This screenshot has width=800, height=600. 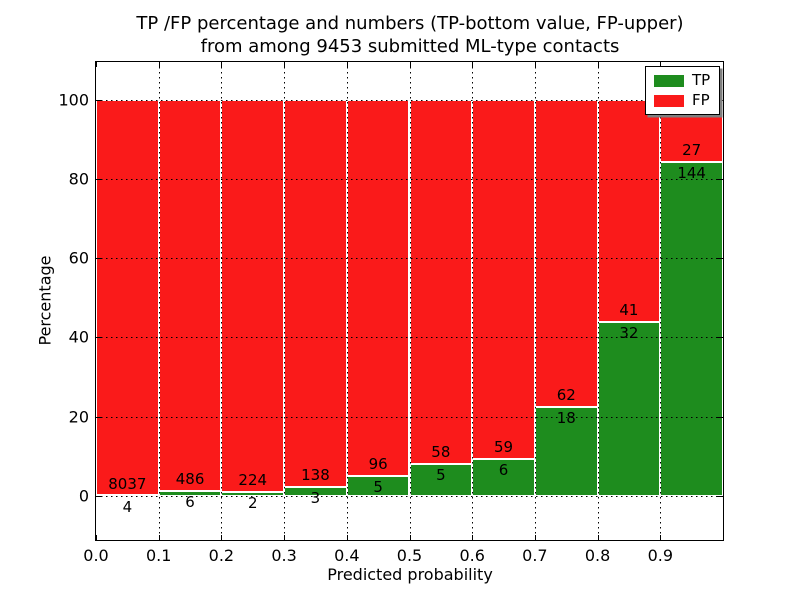 I want to click on y-tick-label: 0, so click(x=83, y=496).